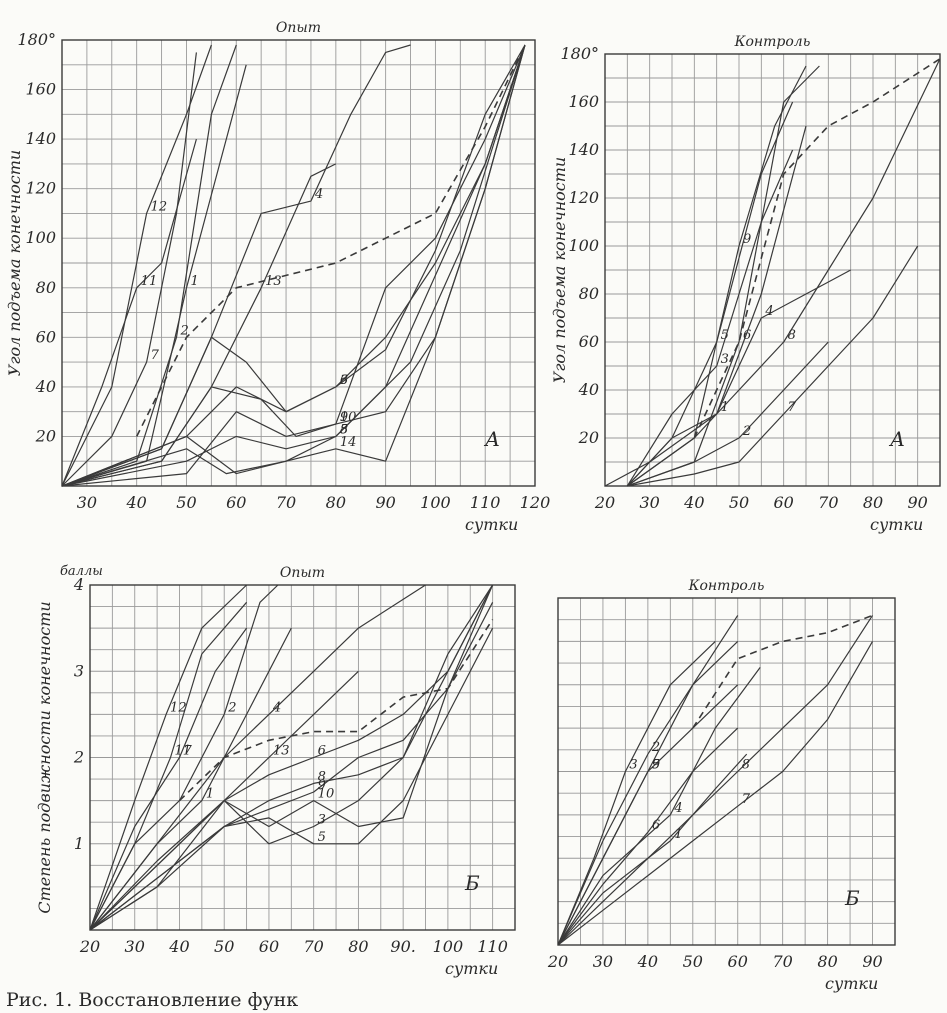  Describe the element at coordinates (178, 707) in the screenshot. I see `series-label-12: 12` at that location.